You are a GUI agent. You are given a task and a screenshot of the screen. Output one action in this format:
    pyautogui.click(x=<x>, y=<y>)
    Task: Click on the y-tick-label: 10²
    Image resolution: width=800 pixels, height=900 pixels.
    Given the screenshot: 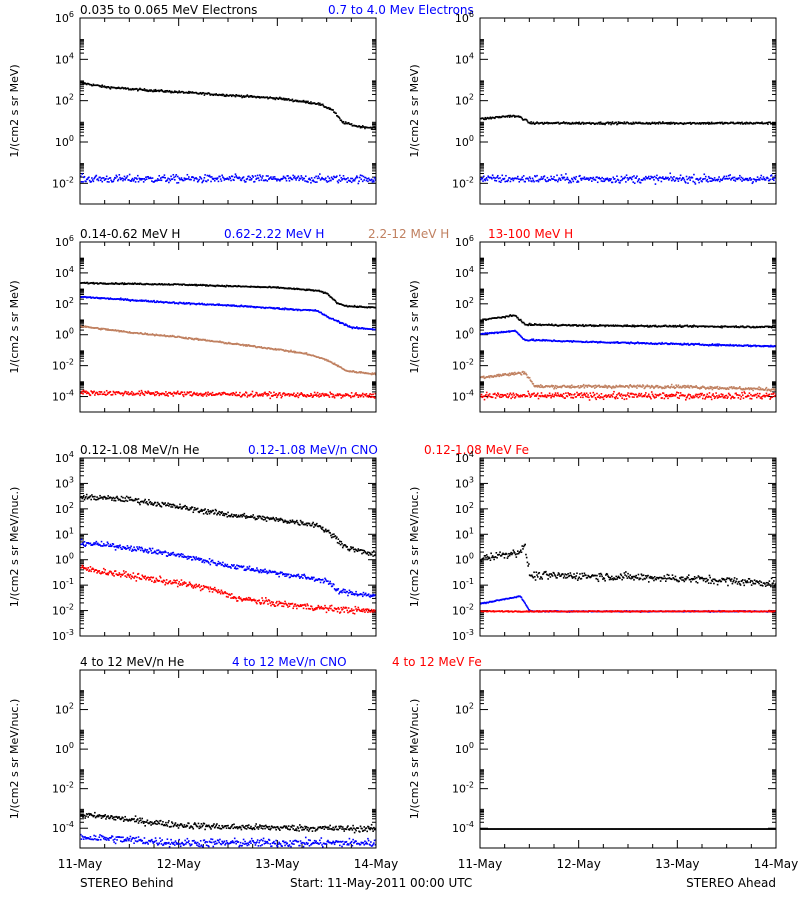 What is the action you would take?
    pyautogui.click(x=464, y=303)
    